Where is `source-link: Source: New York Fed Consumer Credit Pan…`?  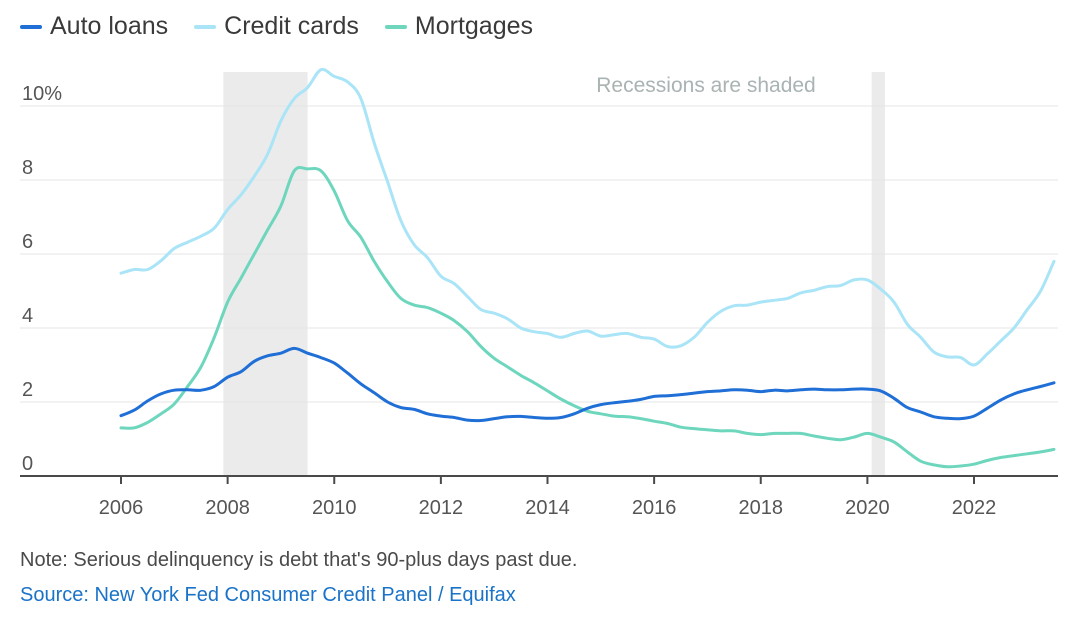 source-link: Source: New York Fed Consumer Credit Pan… is located at coordinates (268, 595).